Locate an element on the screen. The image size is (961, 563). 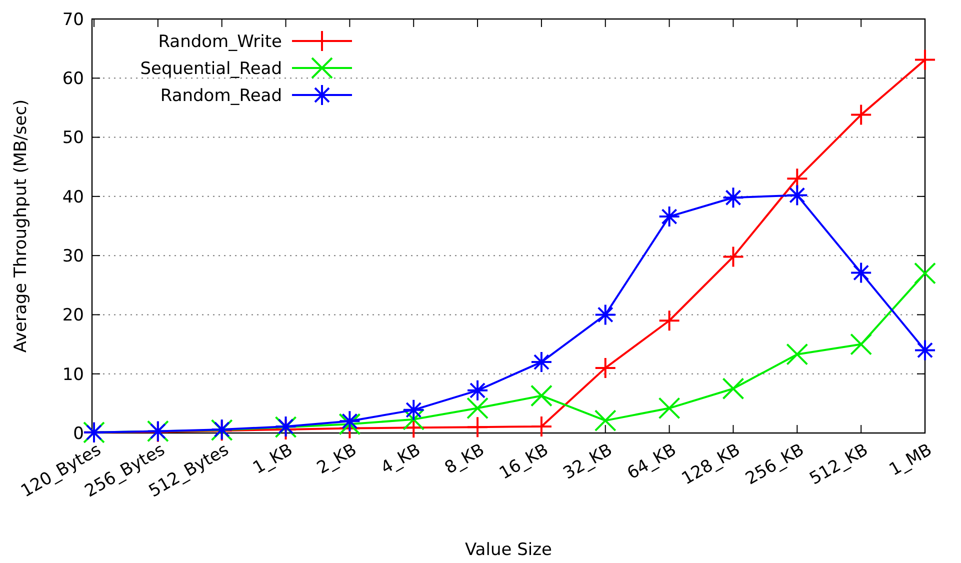
y-tick-label: 10 is located at coordinates (73, 374).